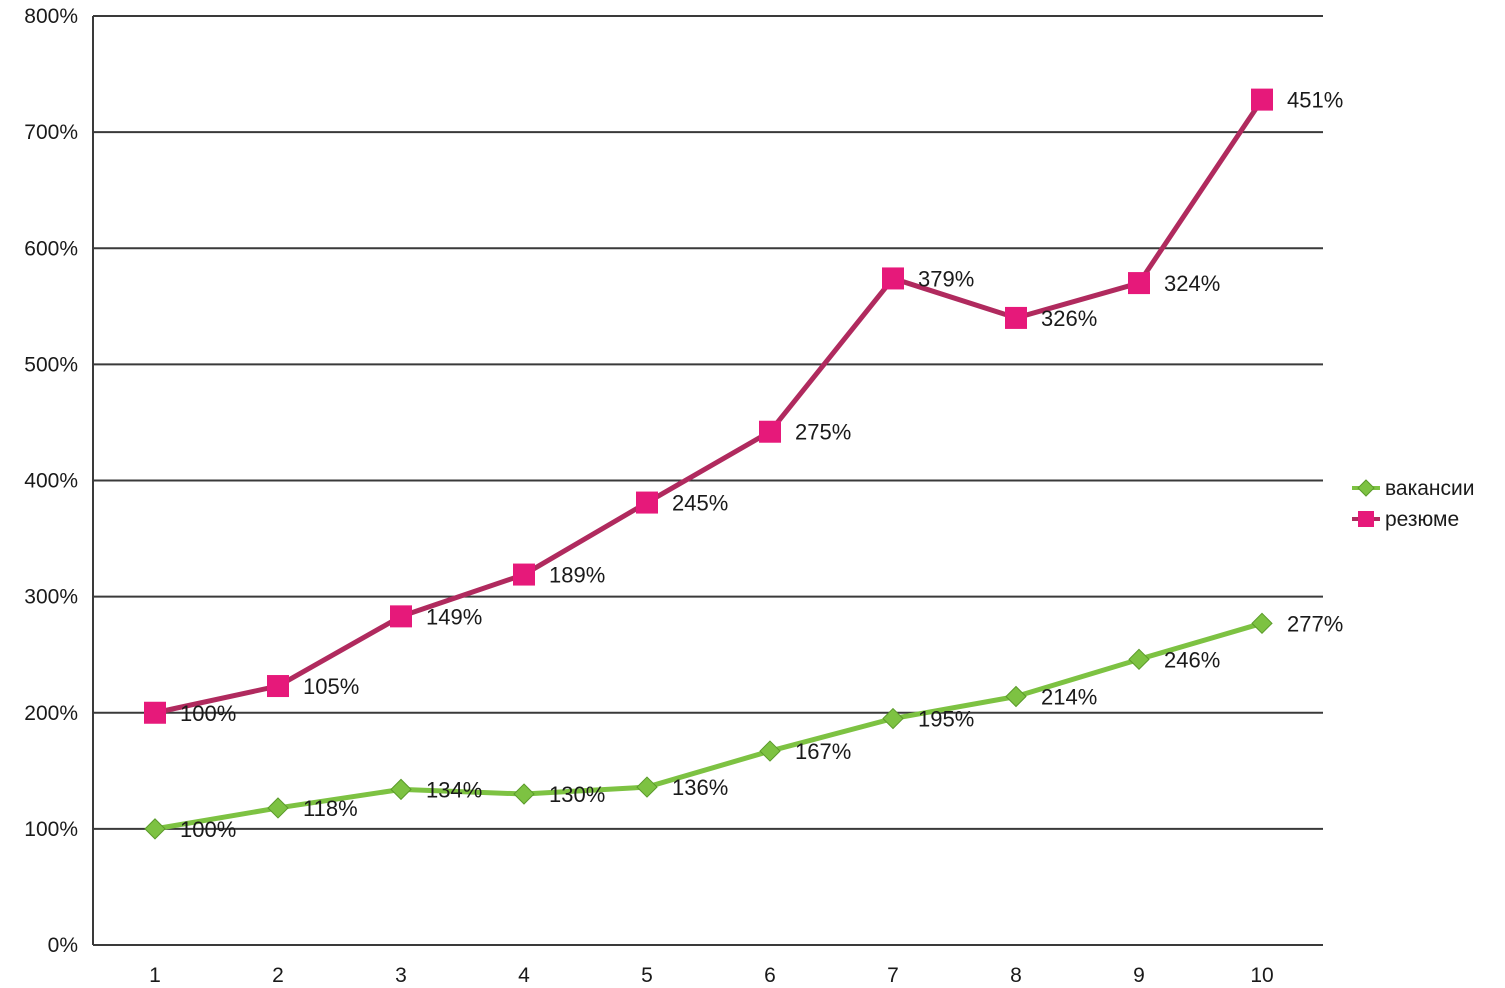  What do you see at coordinates (155, 975) in the screenshot?
I see `x-tick-label: 1` at bounding box center [155, 975].